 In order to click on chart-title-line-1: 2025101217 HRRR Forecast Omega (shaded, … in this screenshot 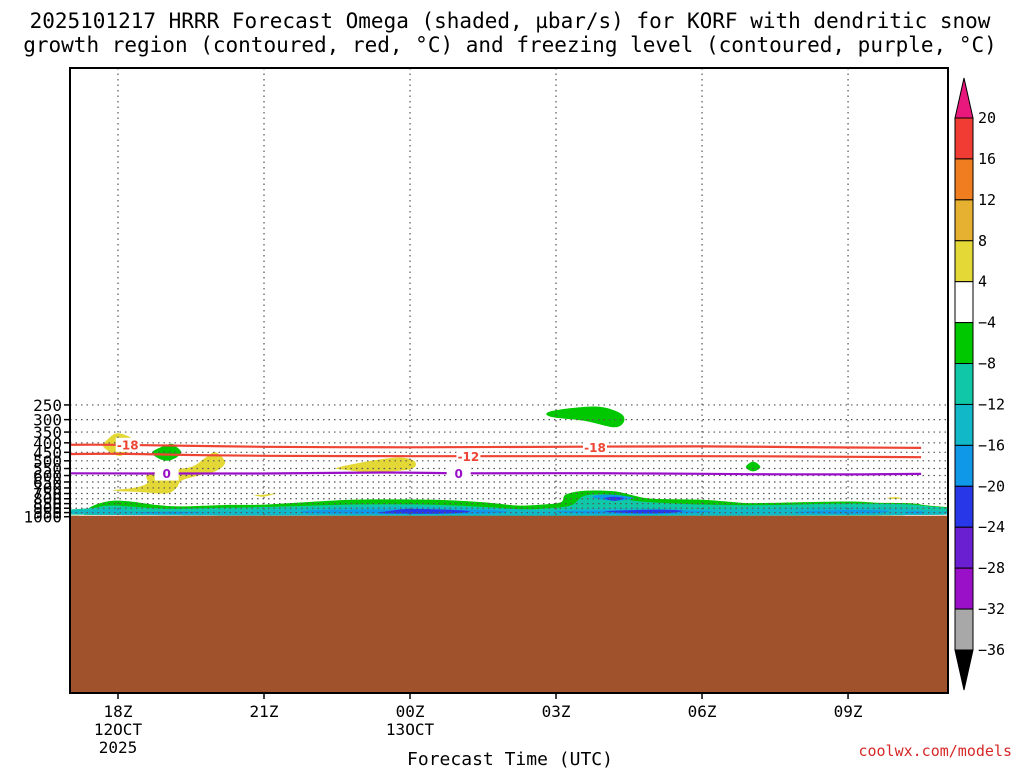, I will do `click(510, 21)`.